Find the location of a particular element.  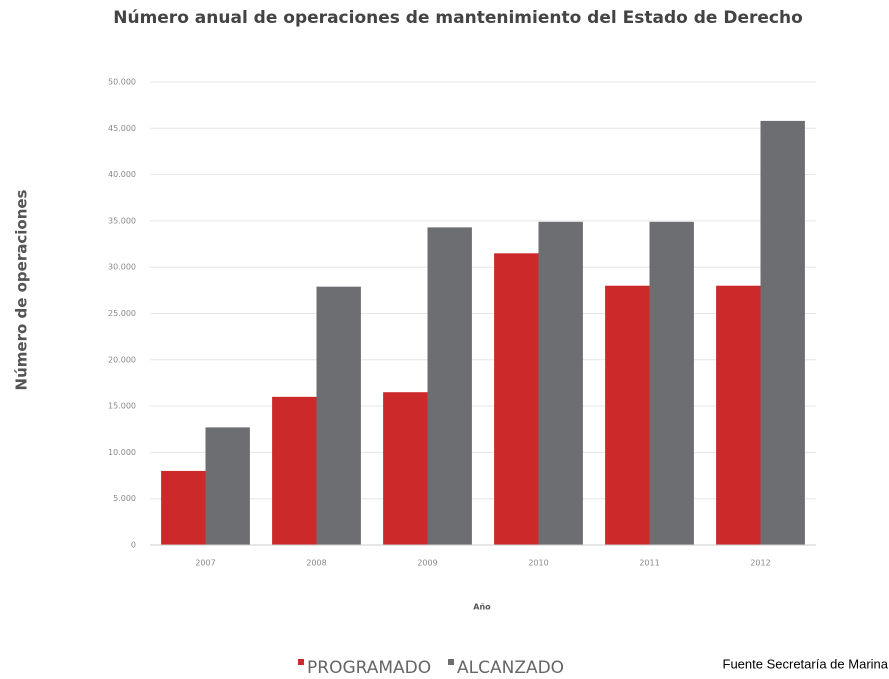

y-tick-label: 25.000 is located at coordinates (122, 313).